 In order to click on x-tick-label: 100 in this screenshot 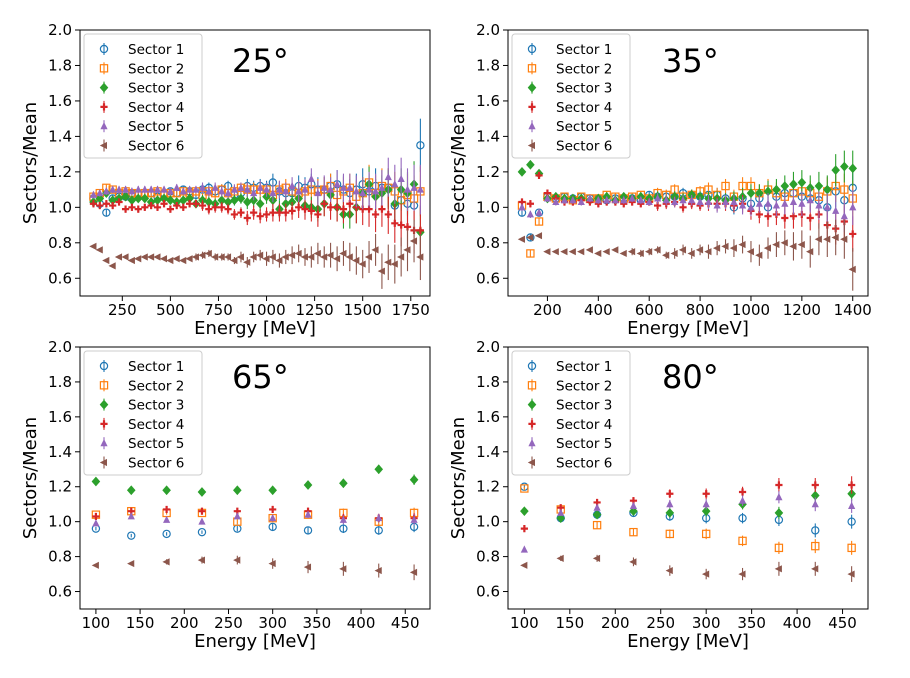, I will do `click(524, 623)`.